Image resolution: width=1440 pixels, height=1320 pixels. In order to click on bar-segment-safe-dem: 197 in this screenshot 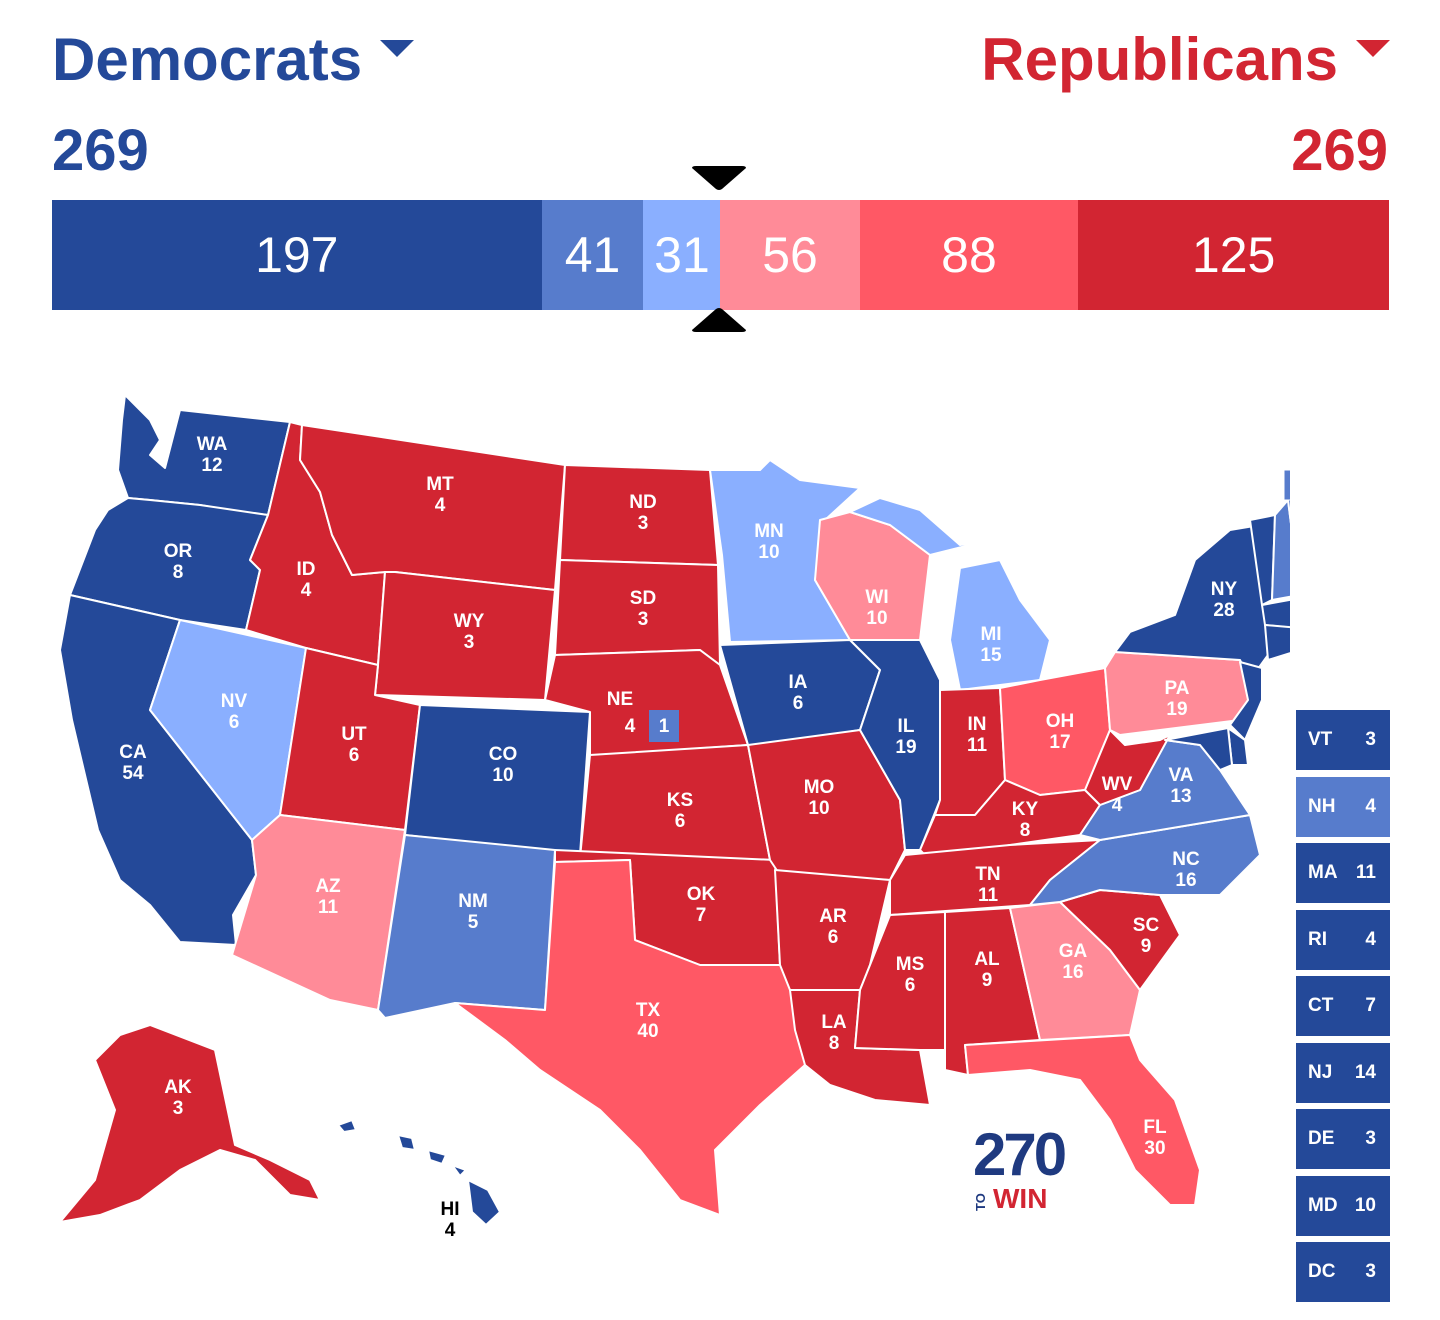, I will do `click(297, 255)`.